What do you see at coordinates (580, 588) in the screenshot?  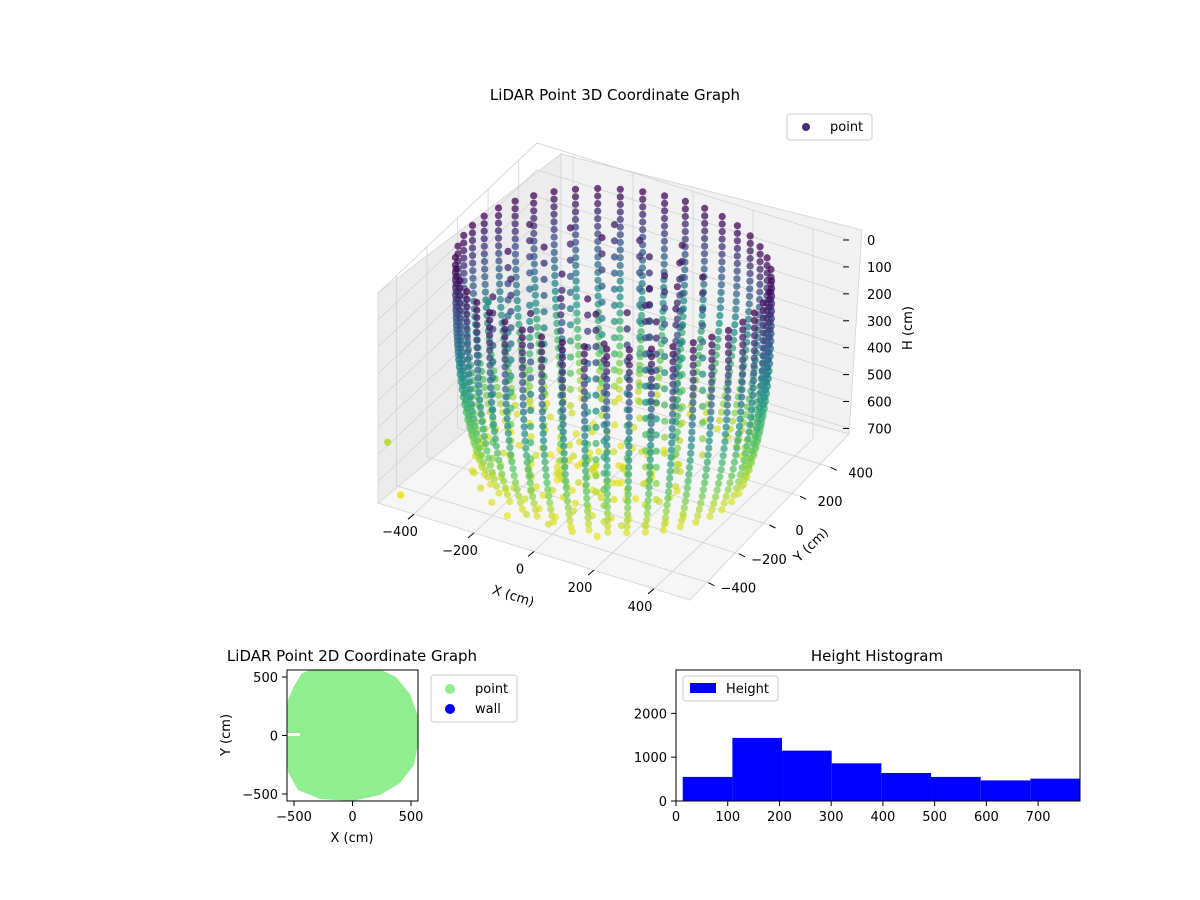 I see `x-tick-label-3d: 200` at bounding box center [580, 588].